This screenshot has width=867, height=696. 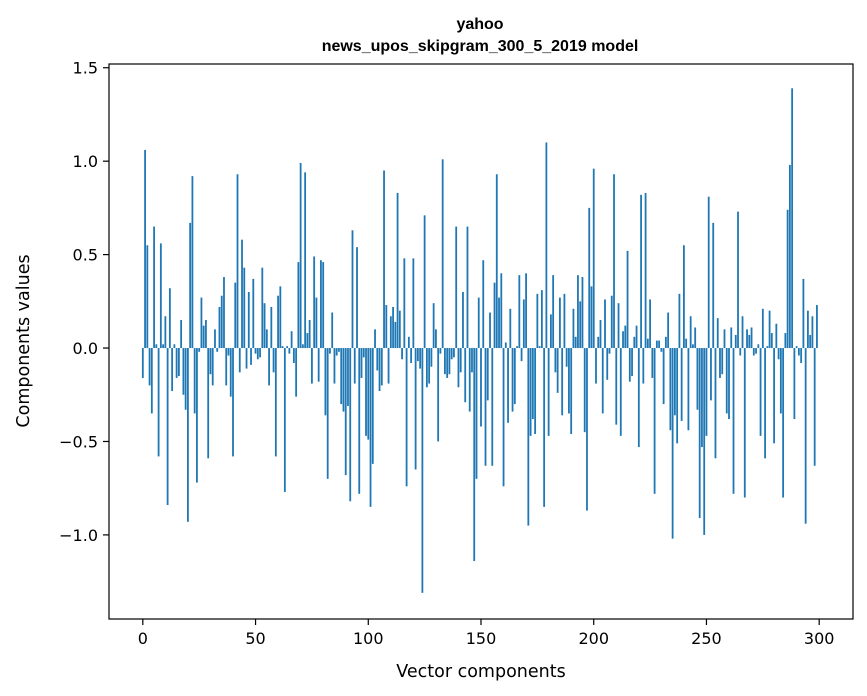 I want to click on y-tick-label: 0.5, so click(x=85, y=255).